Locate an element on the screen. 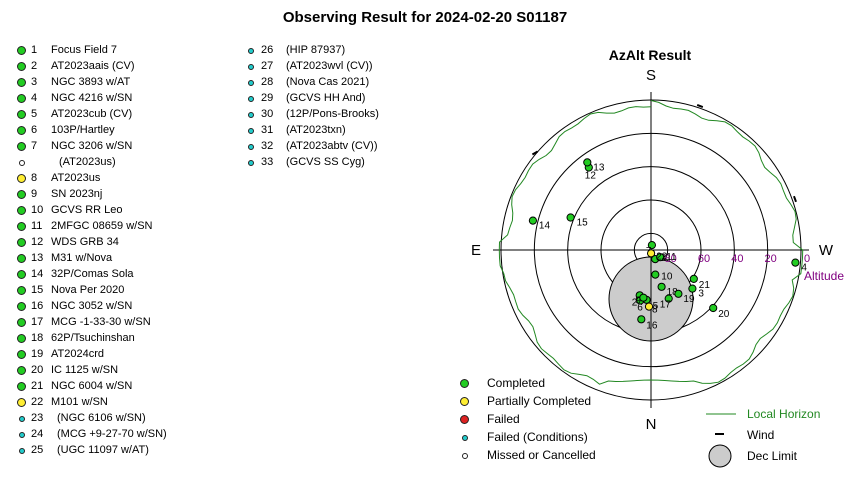 The height and width of the screenshot is (480, 850). horizon-legend-label: Local Horizon is located at coordinates (783, 414).